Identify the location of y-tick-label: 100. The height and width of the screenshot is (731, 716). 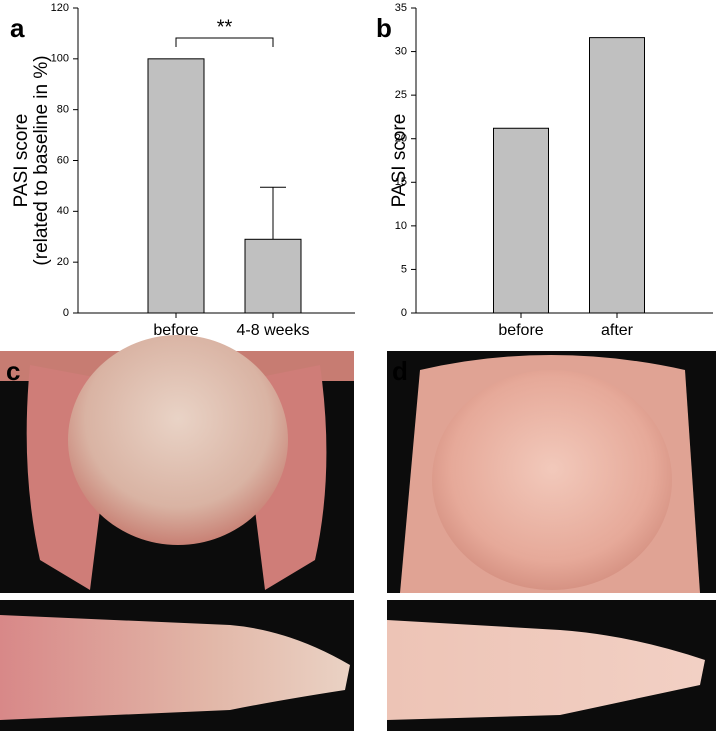
(60, 59).